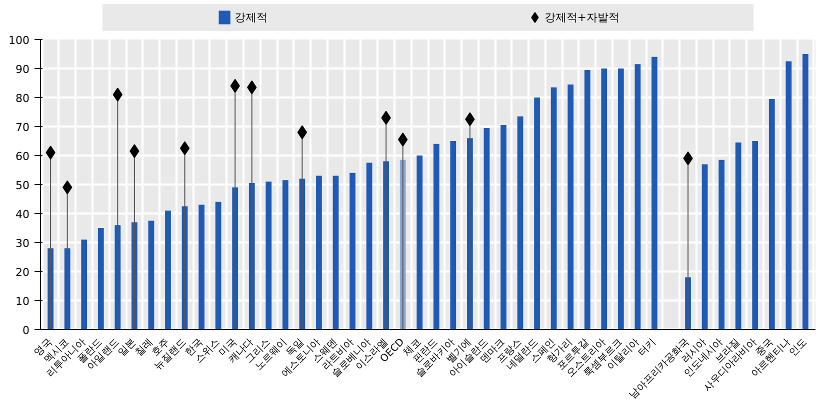 The height and width of the screenshot is (407, 825). What do you see at coordinates (23, 185) in the screenshot?
I see `y-tick-label: 50` at bounding box center [23, 185].